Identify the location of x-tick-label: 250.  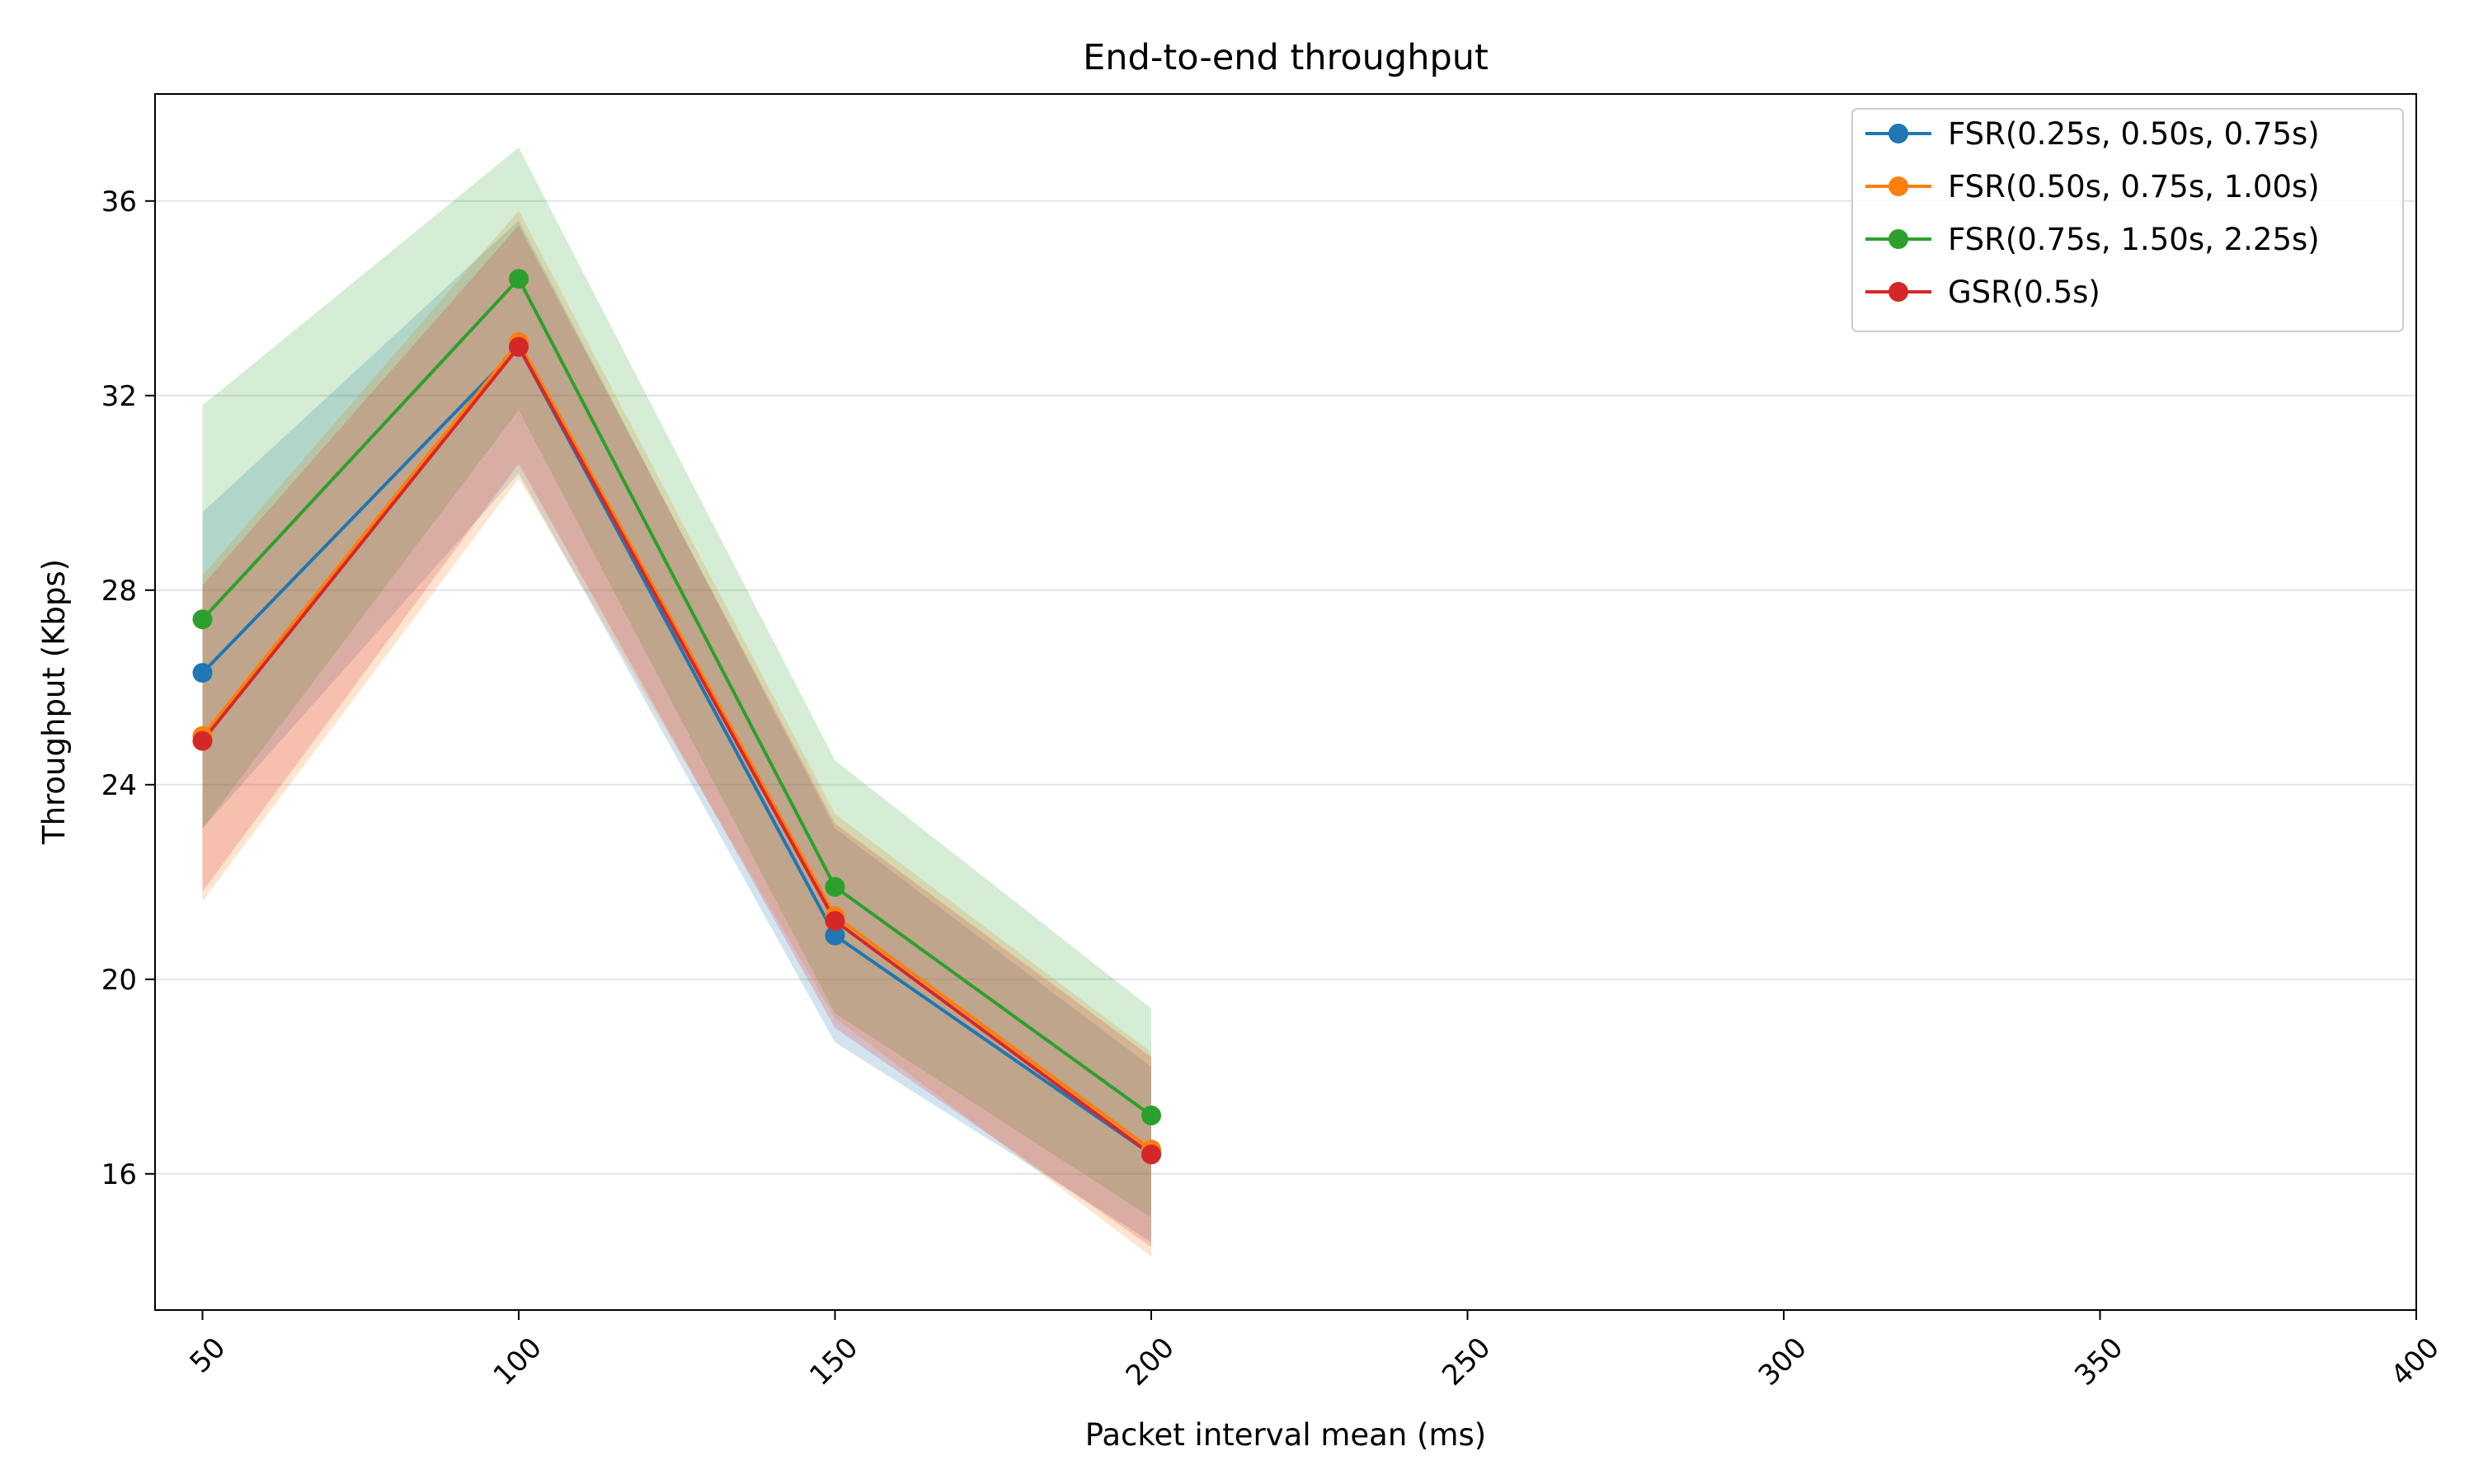
(1466, 1361).